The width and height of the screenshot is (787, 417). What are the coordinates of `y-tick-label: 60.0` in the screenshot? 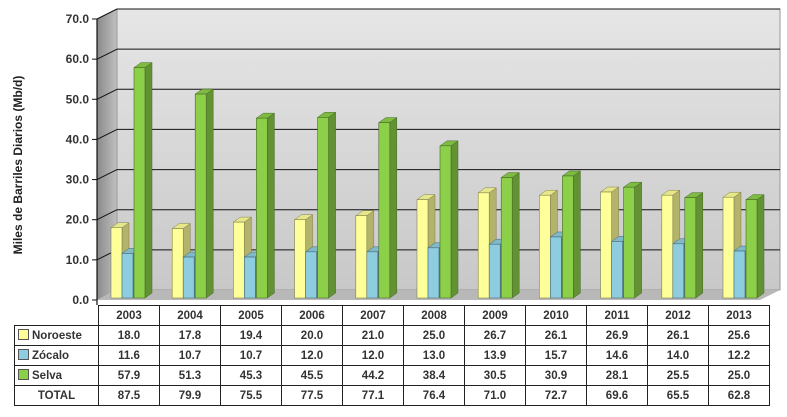 It's located at (78, 59).